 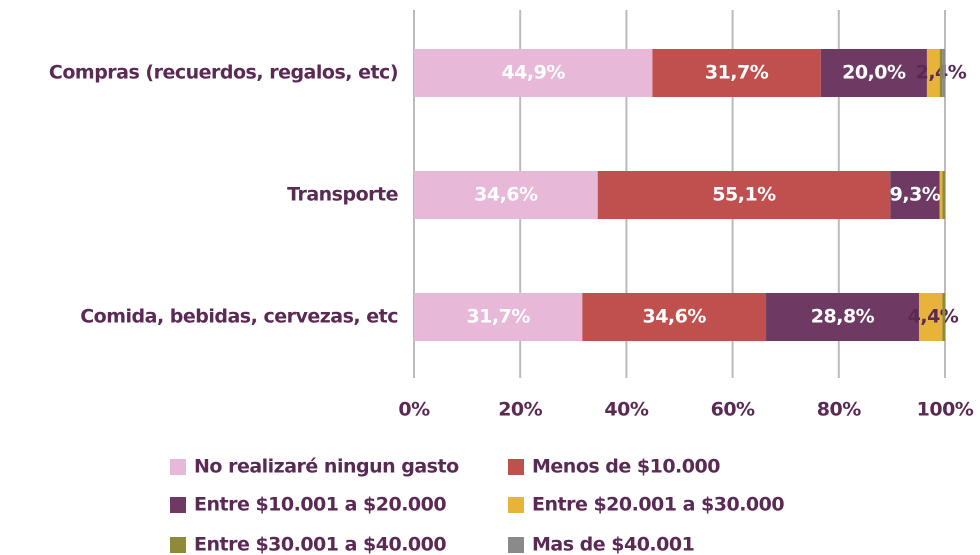 I want to click on x-tick-label: 60%, so click(x=733, y=410).